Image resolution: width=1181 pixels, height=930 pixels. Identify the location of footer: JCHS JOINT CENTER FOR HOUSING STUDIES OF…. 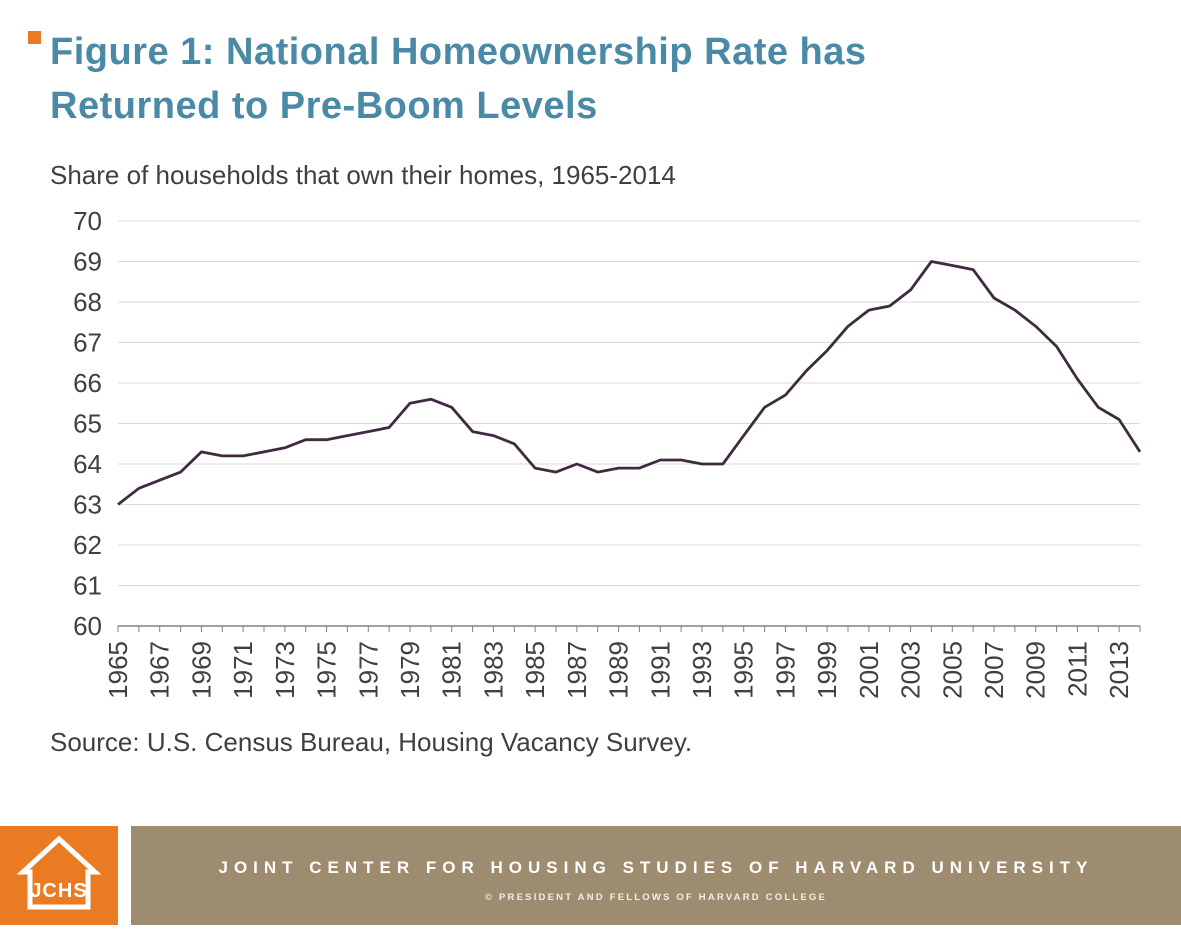
(590, 875).